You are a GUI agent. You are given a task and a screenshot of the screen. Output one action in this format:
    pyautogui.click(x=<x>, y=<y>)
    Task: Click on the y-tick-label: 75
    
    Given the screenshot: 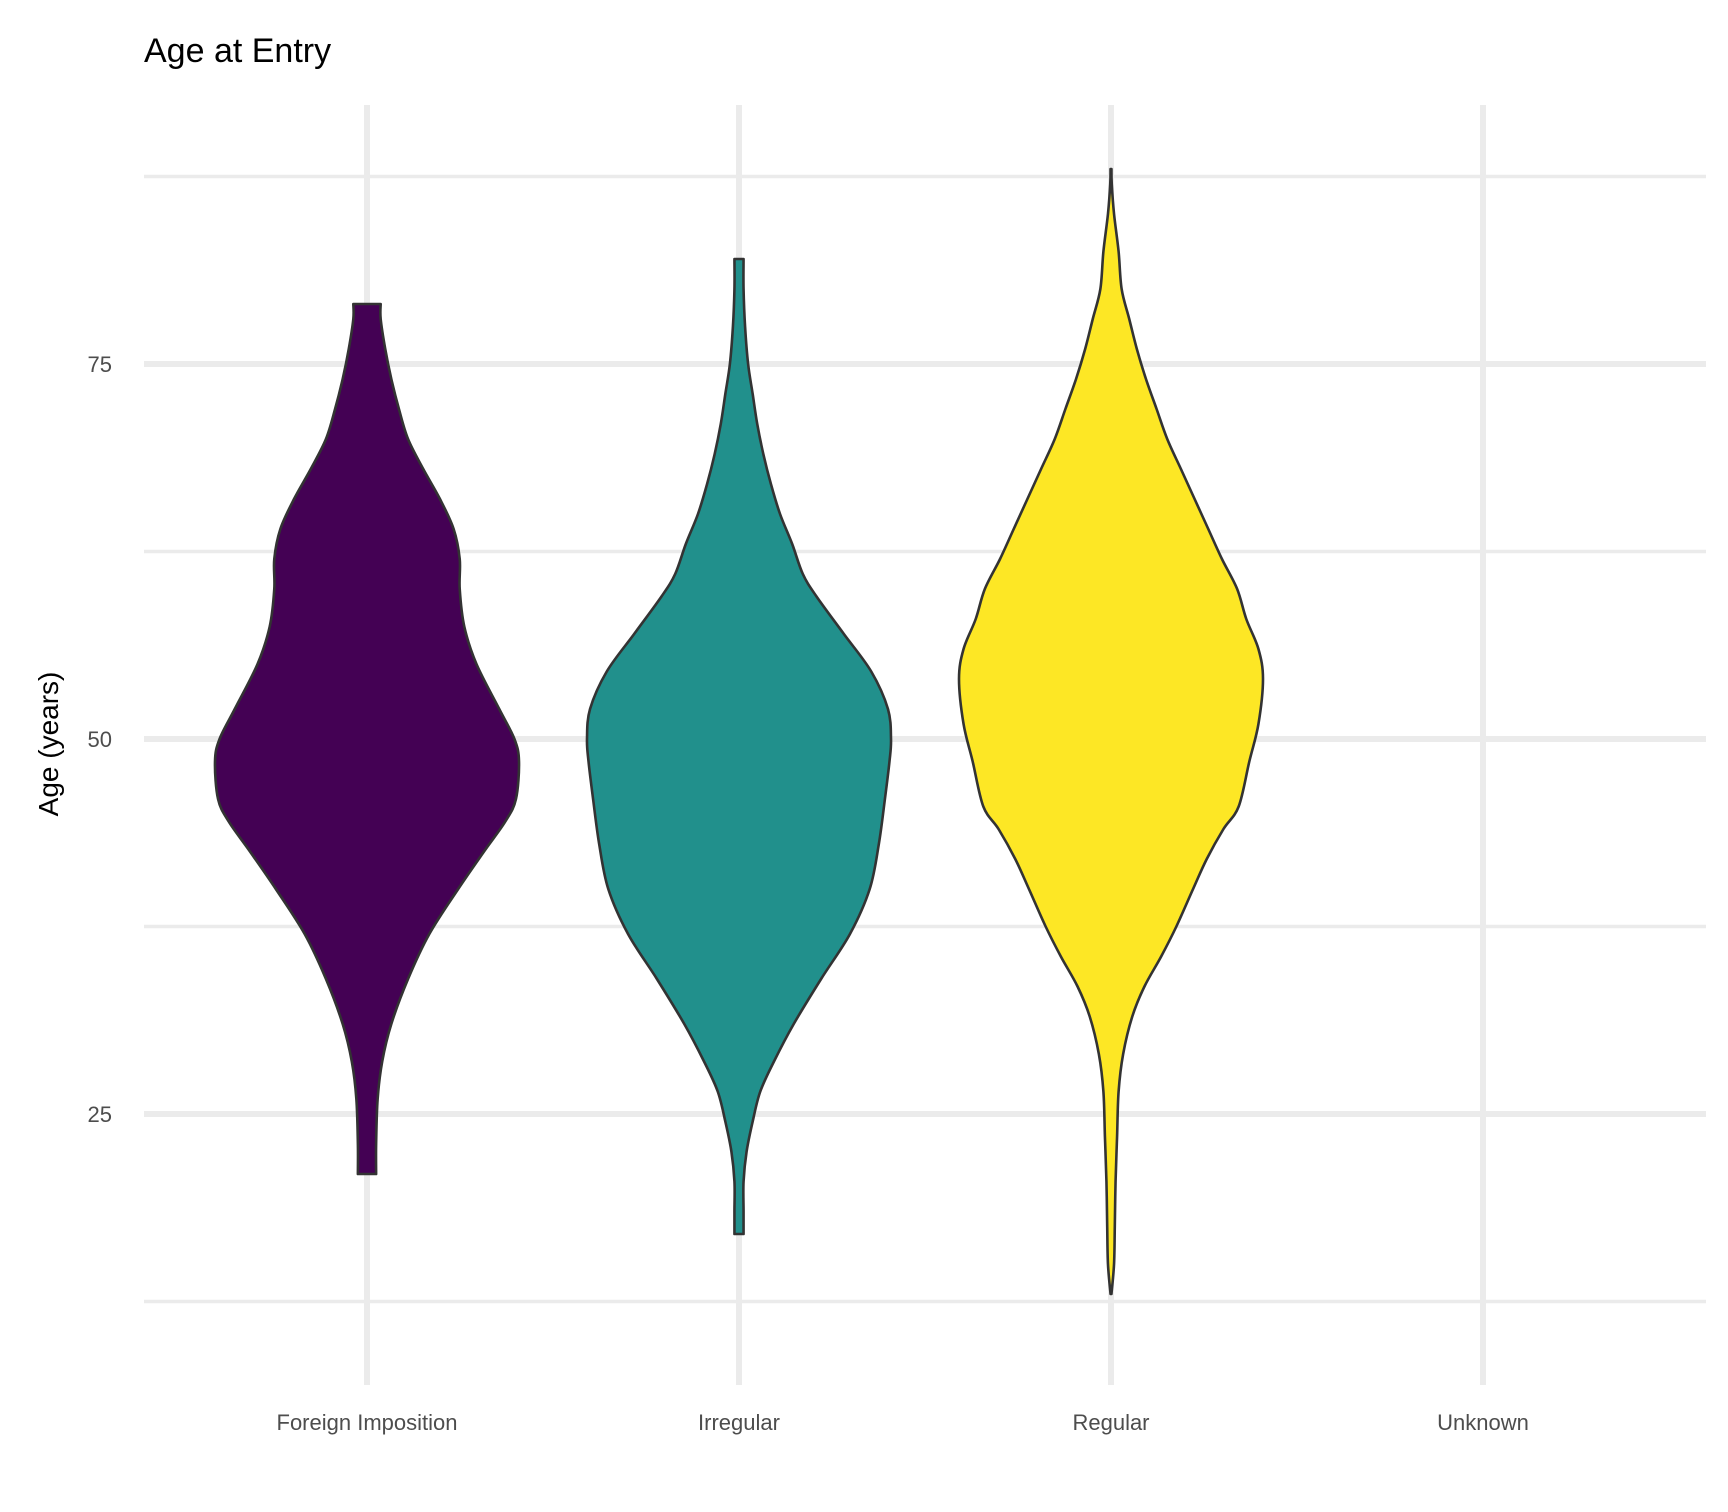 What is the action you would take?
    pyautogui.click(x=100, y=364)
    